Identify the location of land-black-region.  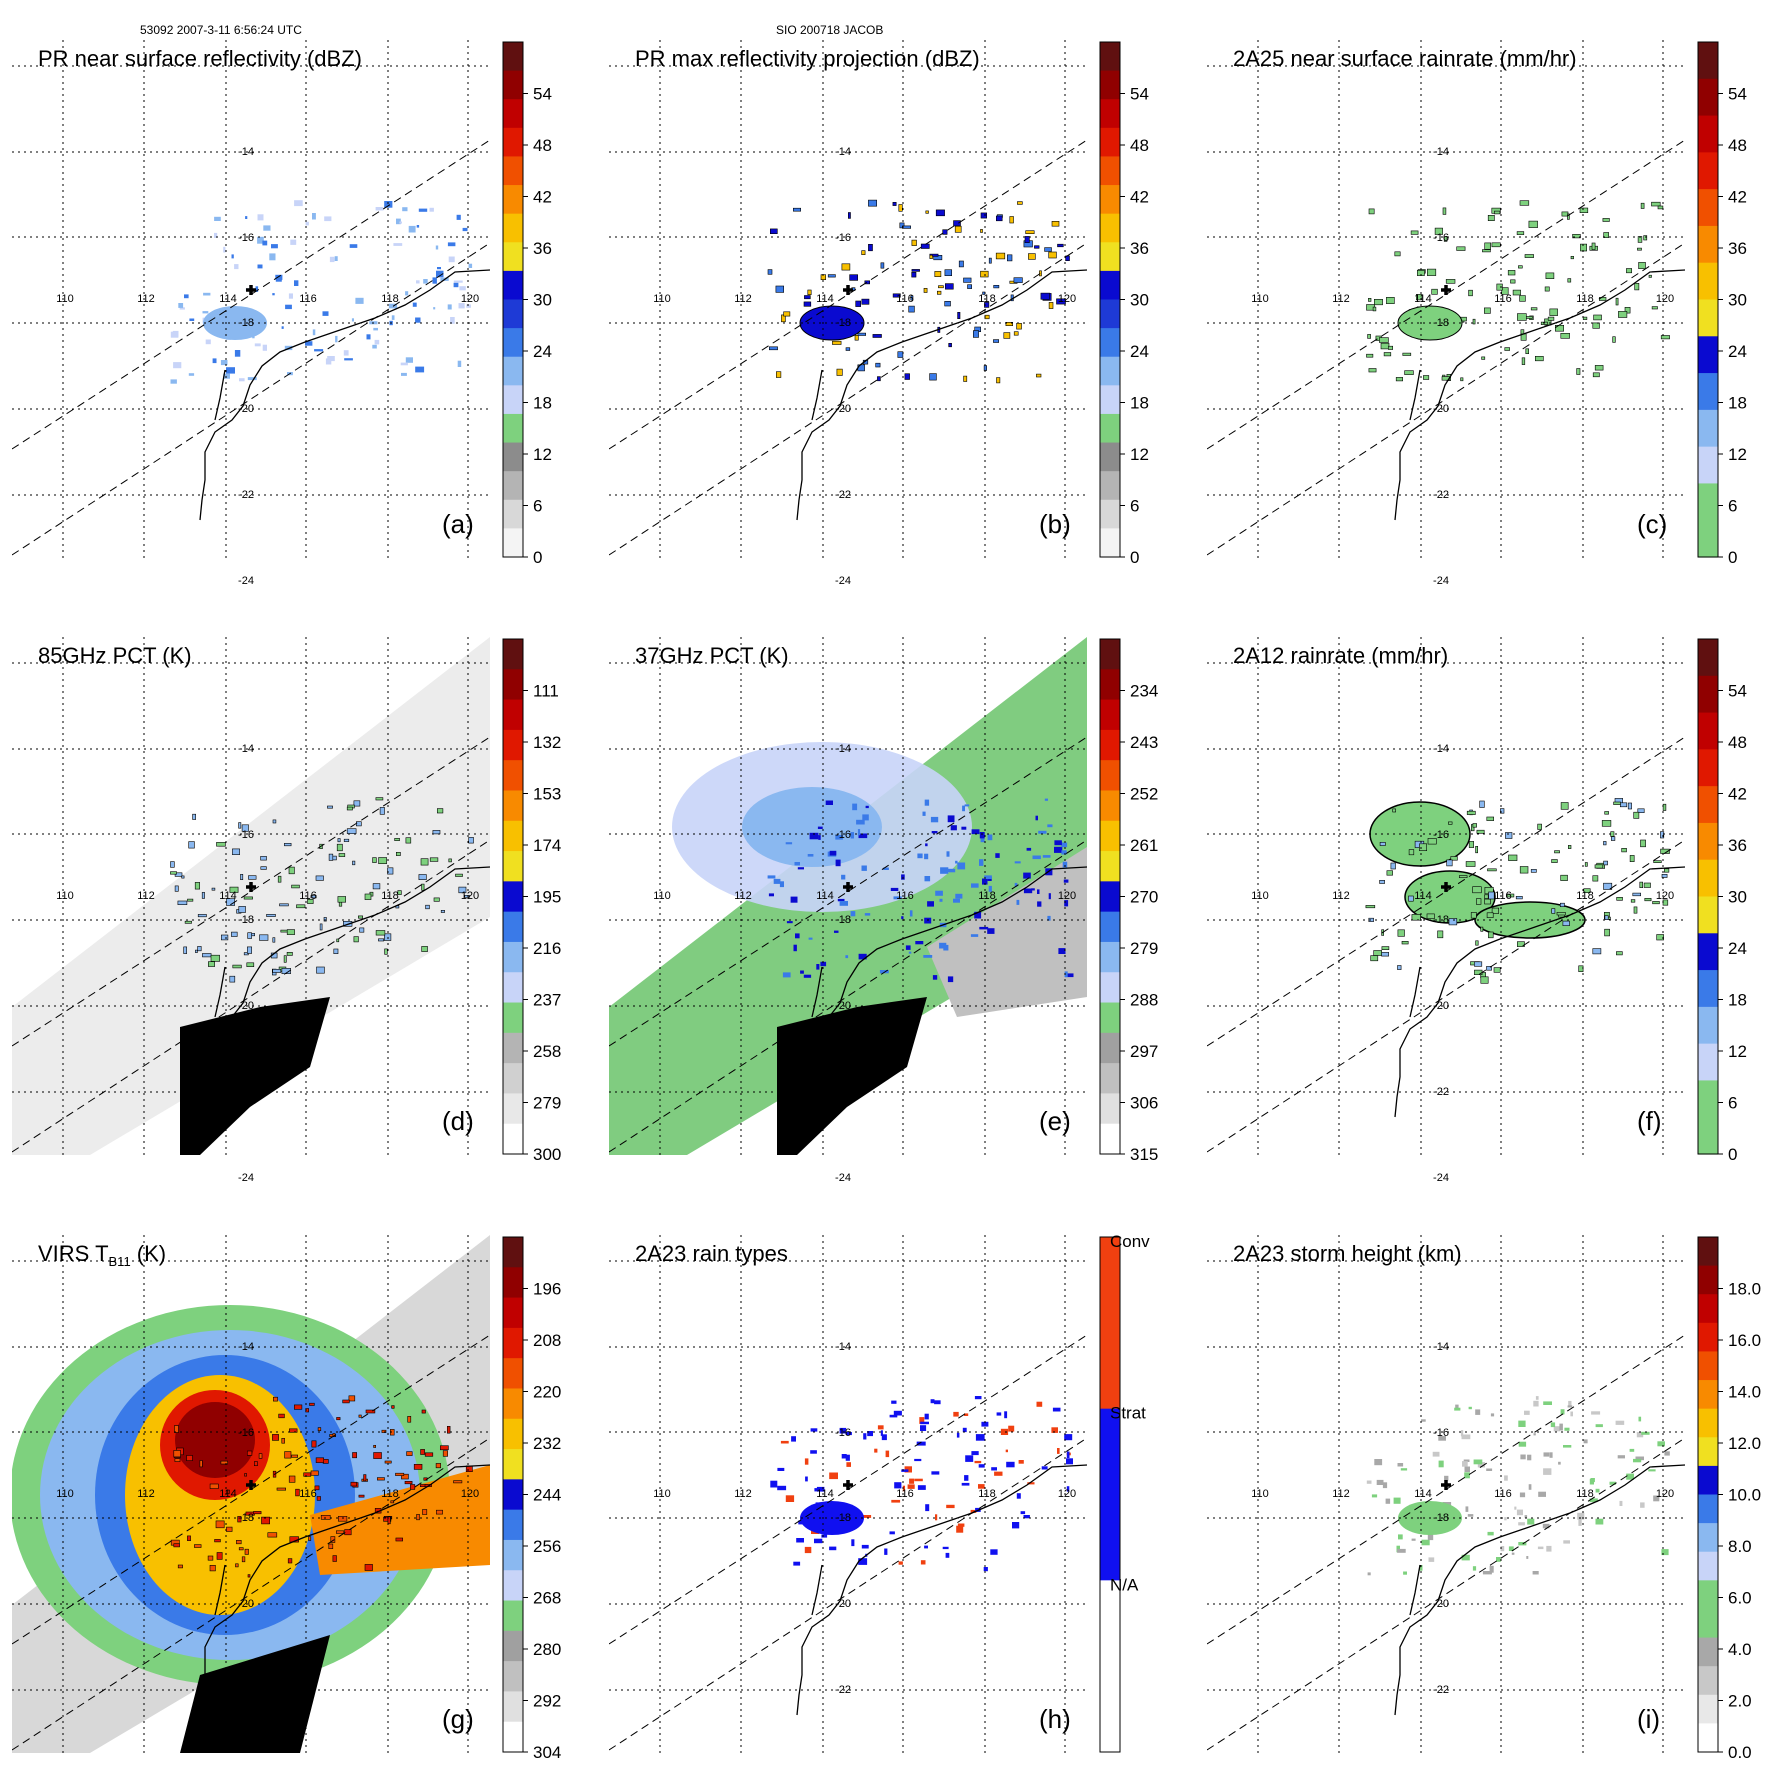
(255, 1076).